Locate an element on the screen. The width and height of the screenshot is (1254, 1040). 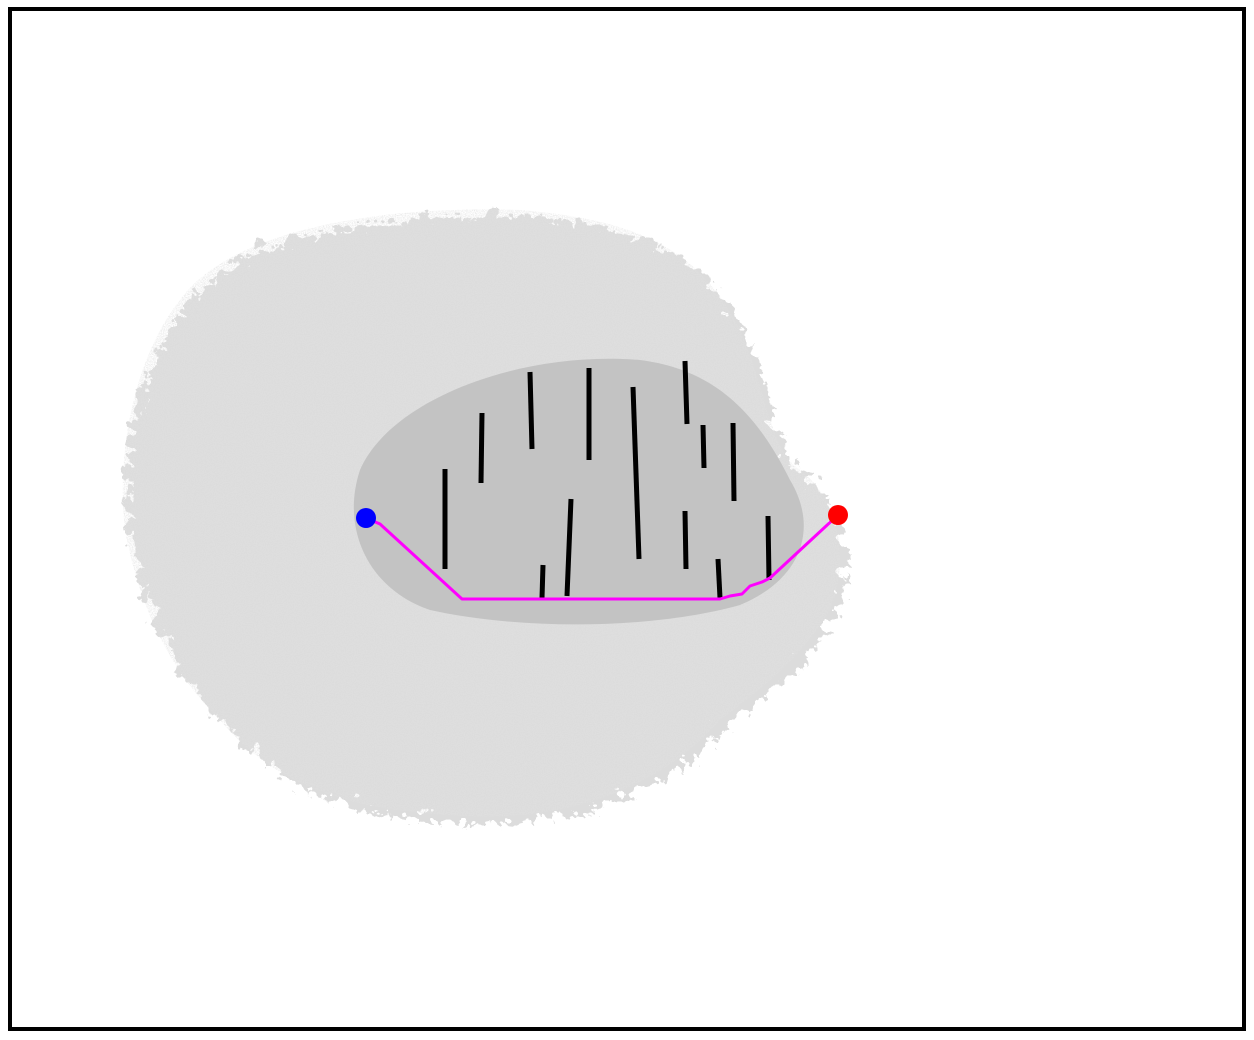
goal-node is located at coordinates (838, 515).